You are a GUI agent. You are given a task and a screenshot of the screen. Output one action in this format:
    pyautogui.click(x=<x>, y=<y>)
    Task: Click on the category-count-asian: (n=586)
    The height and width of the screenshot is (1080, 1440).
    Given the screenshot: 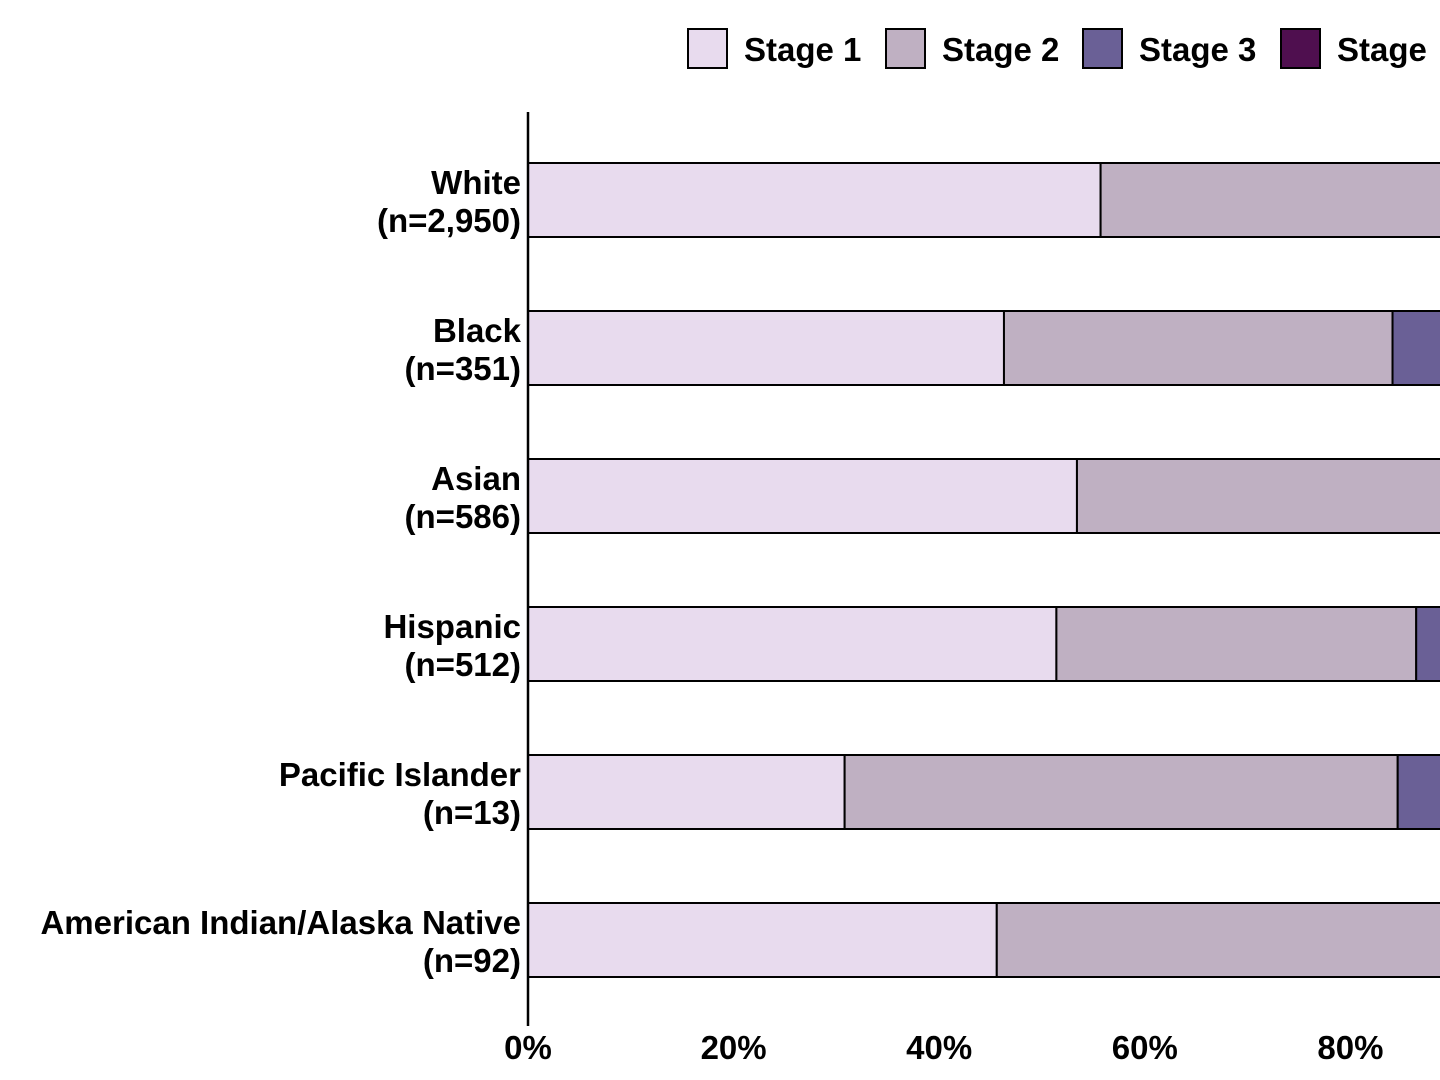 What is the action you would take?
    pyautogui.click(x=463, y=516)
    